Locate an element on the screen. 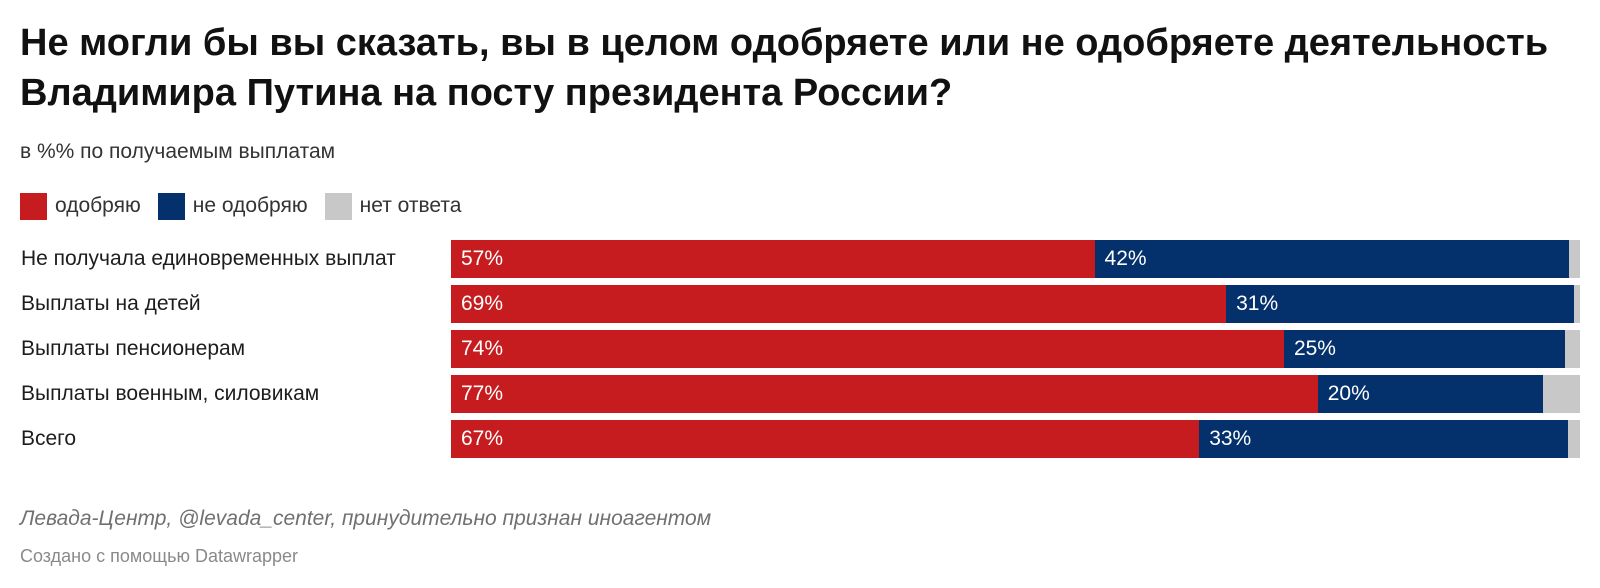 This screenshot has height=588, width=1600. data-label: 69% is located at coordinates (482, 303).